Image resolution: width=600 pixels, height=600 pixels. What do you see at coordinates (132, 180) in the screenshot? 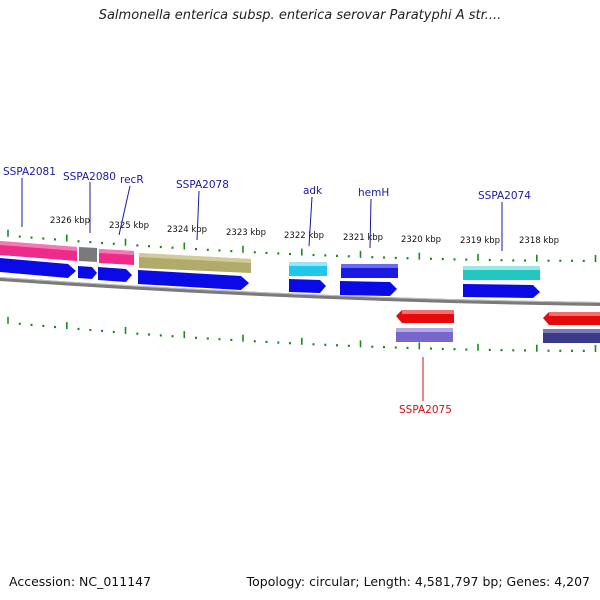
I see `gene-label: recR` at bounding box center [132, 180].